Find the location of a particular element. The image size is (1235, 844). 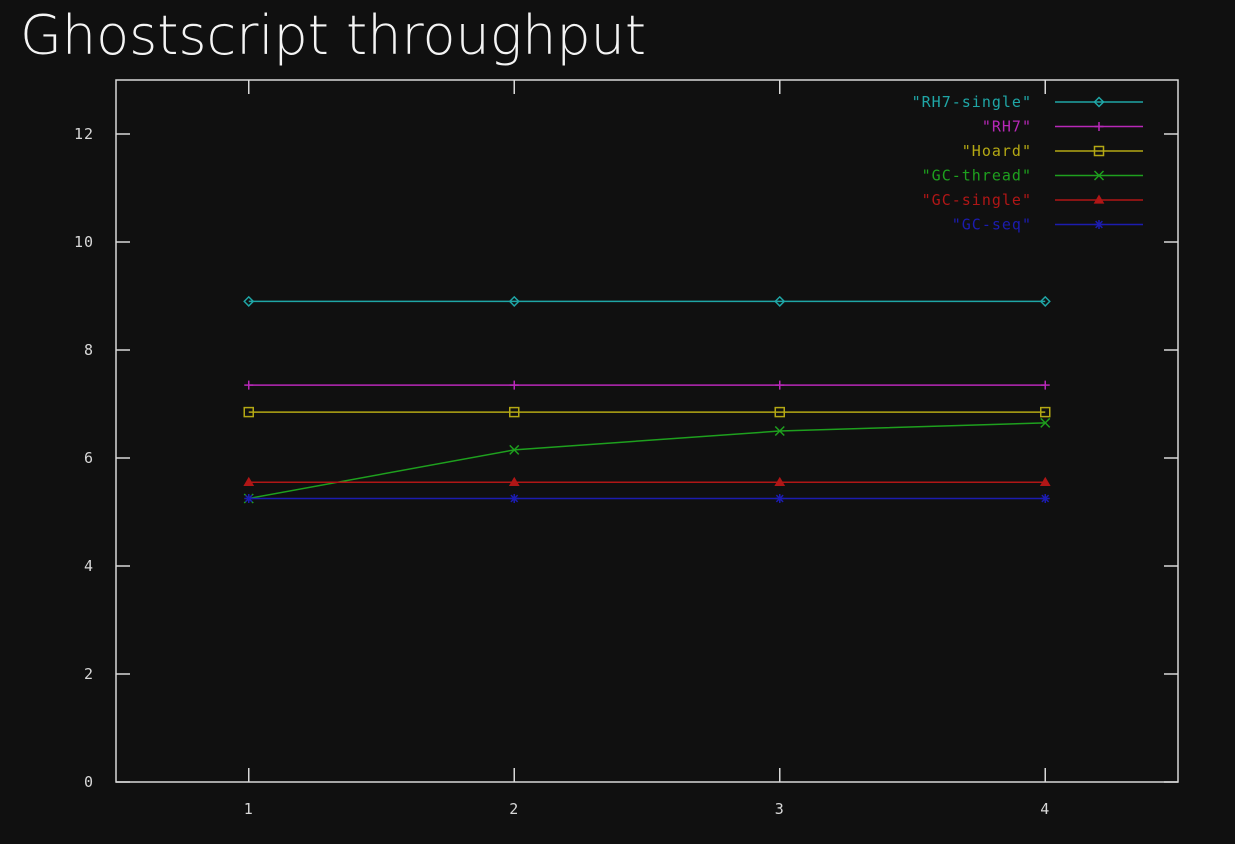

y-tick-label: 8 is located at coordinates (89, 350).